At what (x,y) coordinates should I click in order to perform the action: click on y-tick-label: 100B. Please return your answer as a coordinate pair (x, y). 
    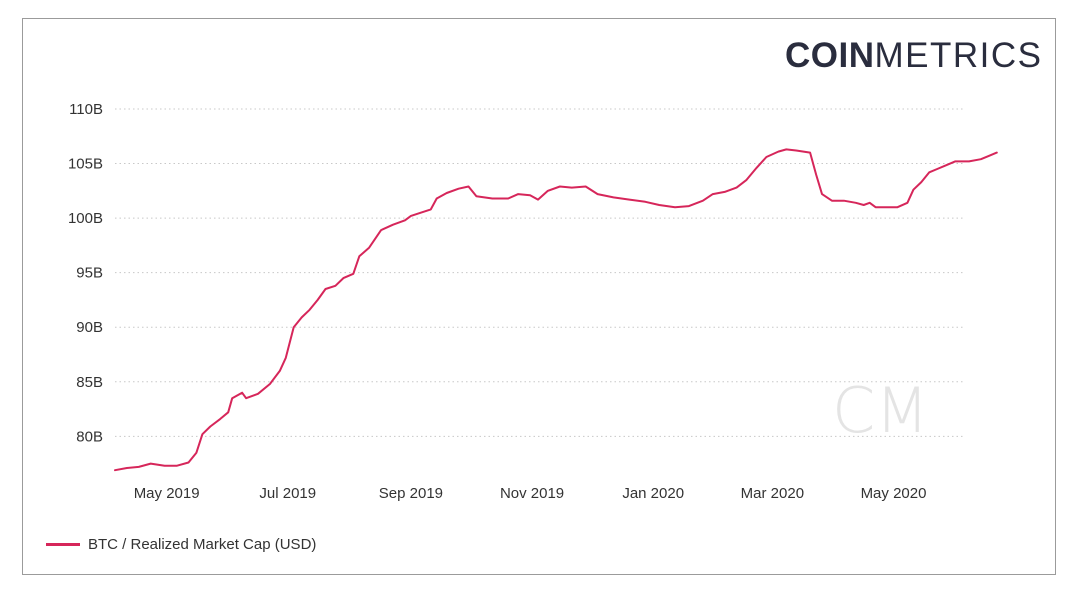
    Looking at the image, I should click on (85, 218).